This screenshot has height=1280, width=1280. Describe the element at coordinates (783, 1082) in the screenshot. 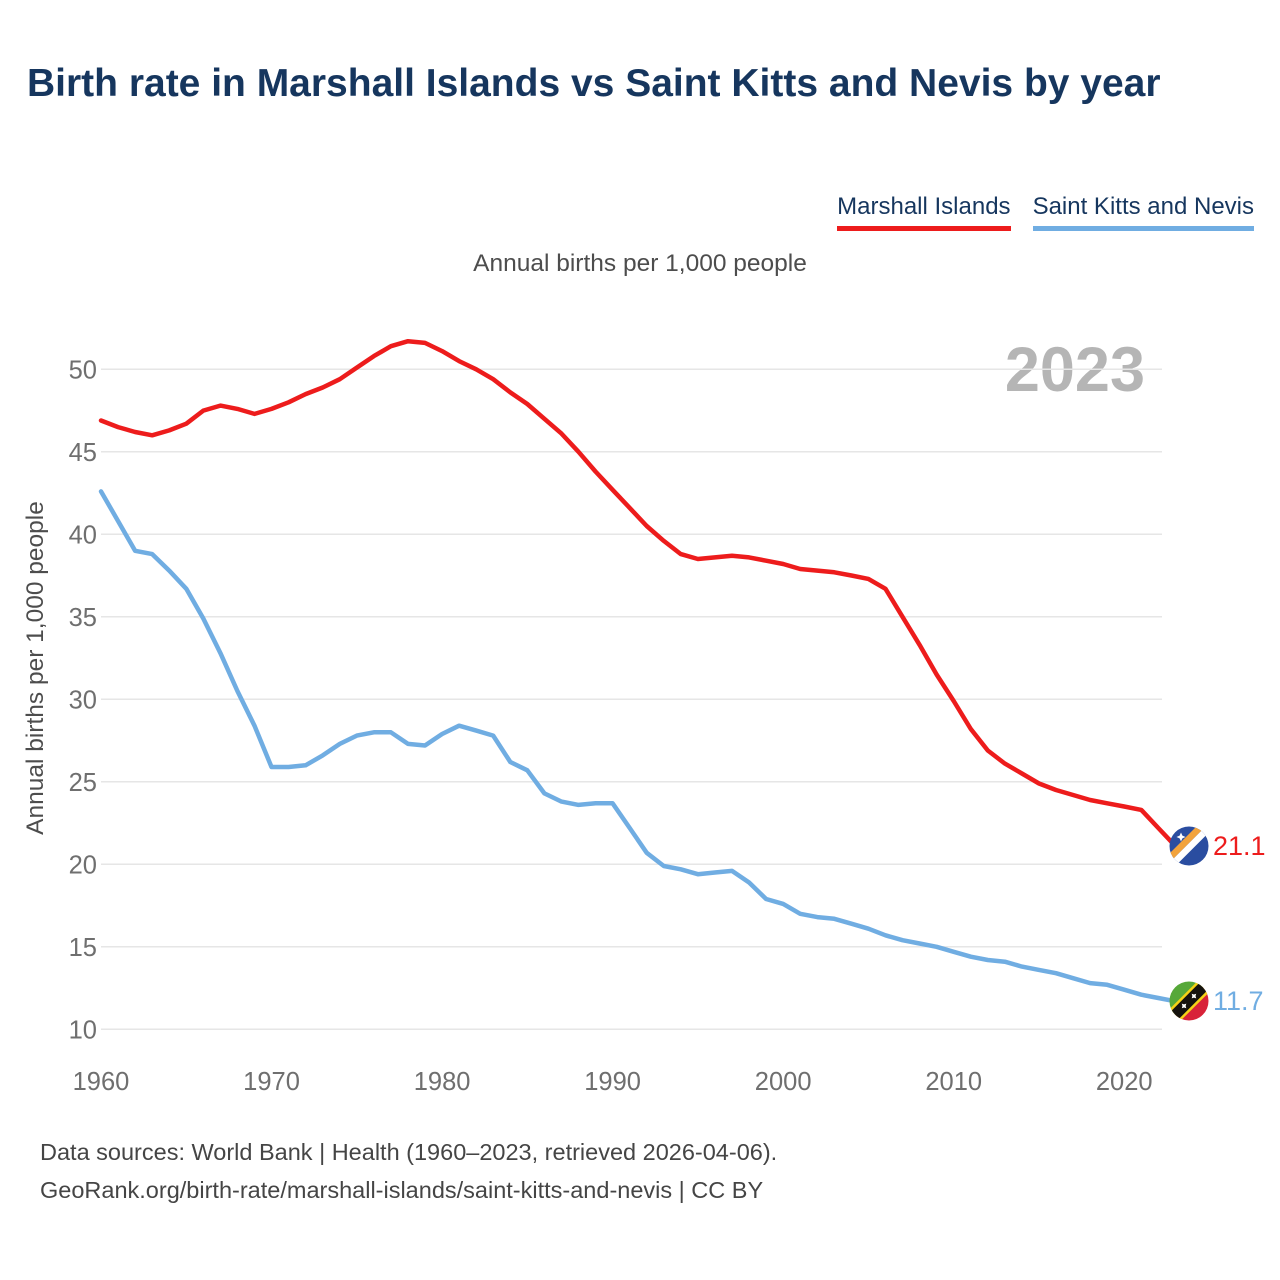

I see `x-tick-2000: 2000` at that location.